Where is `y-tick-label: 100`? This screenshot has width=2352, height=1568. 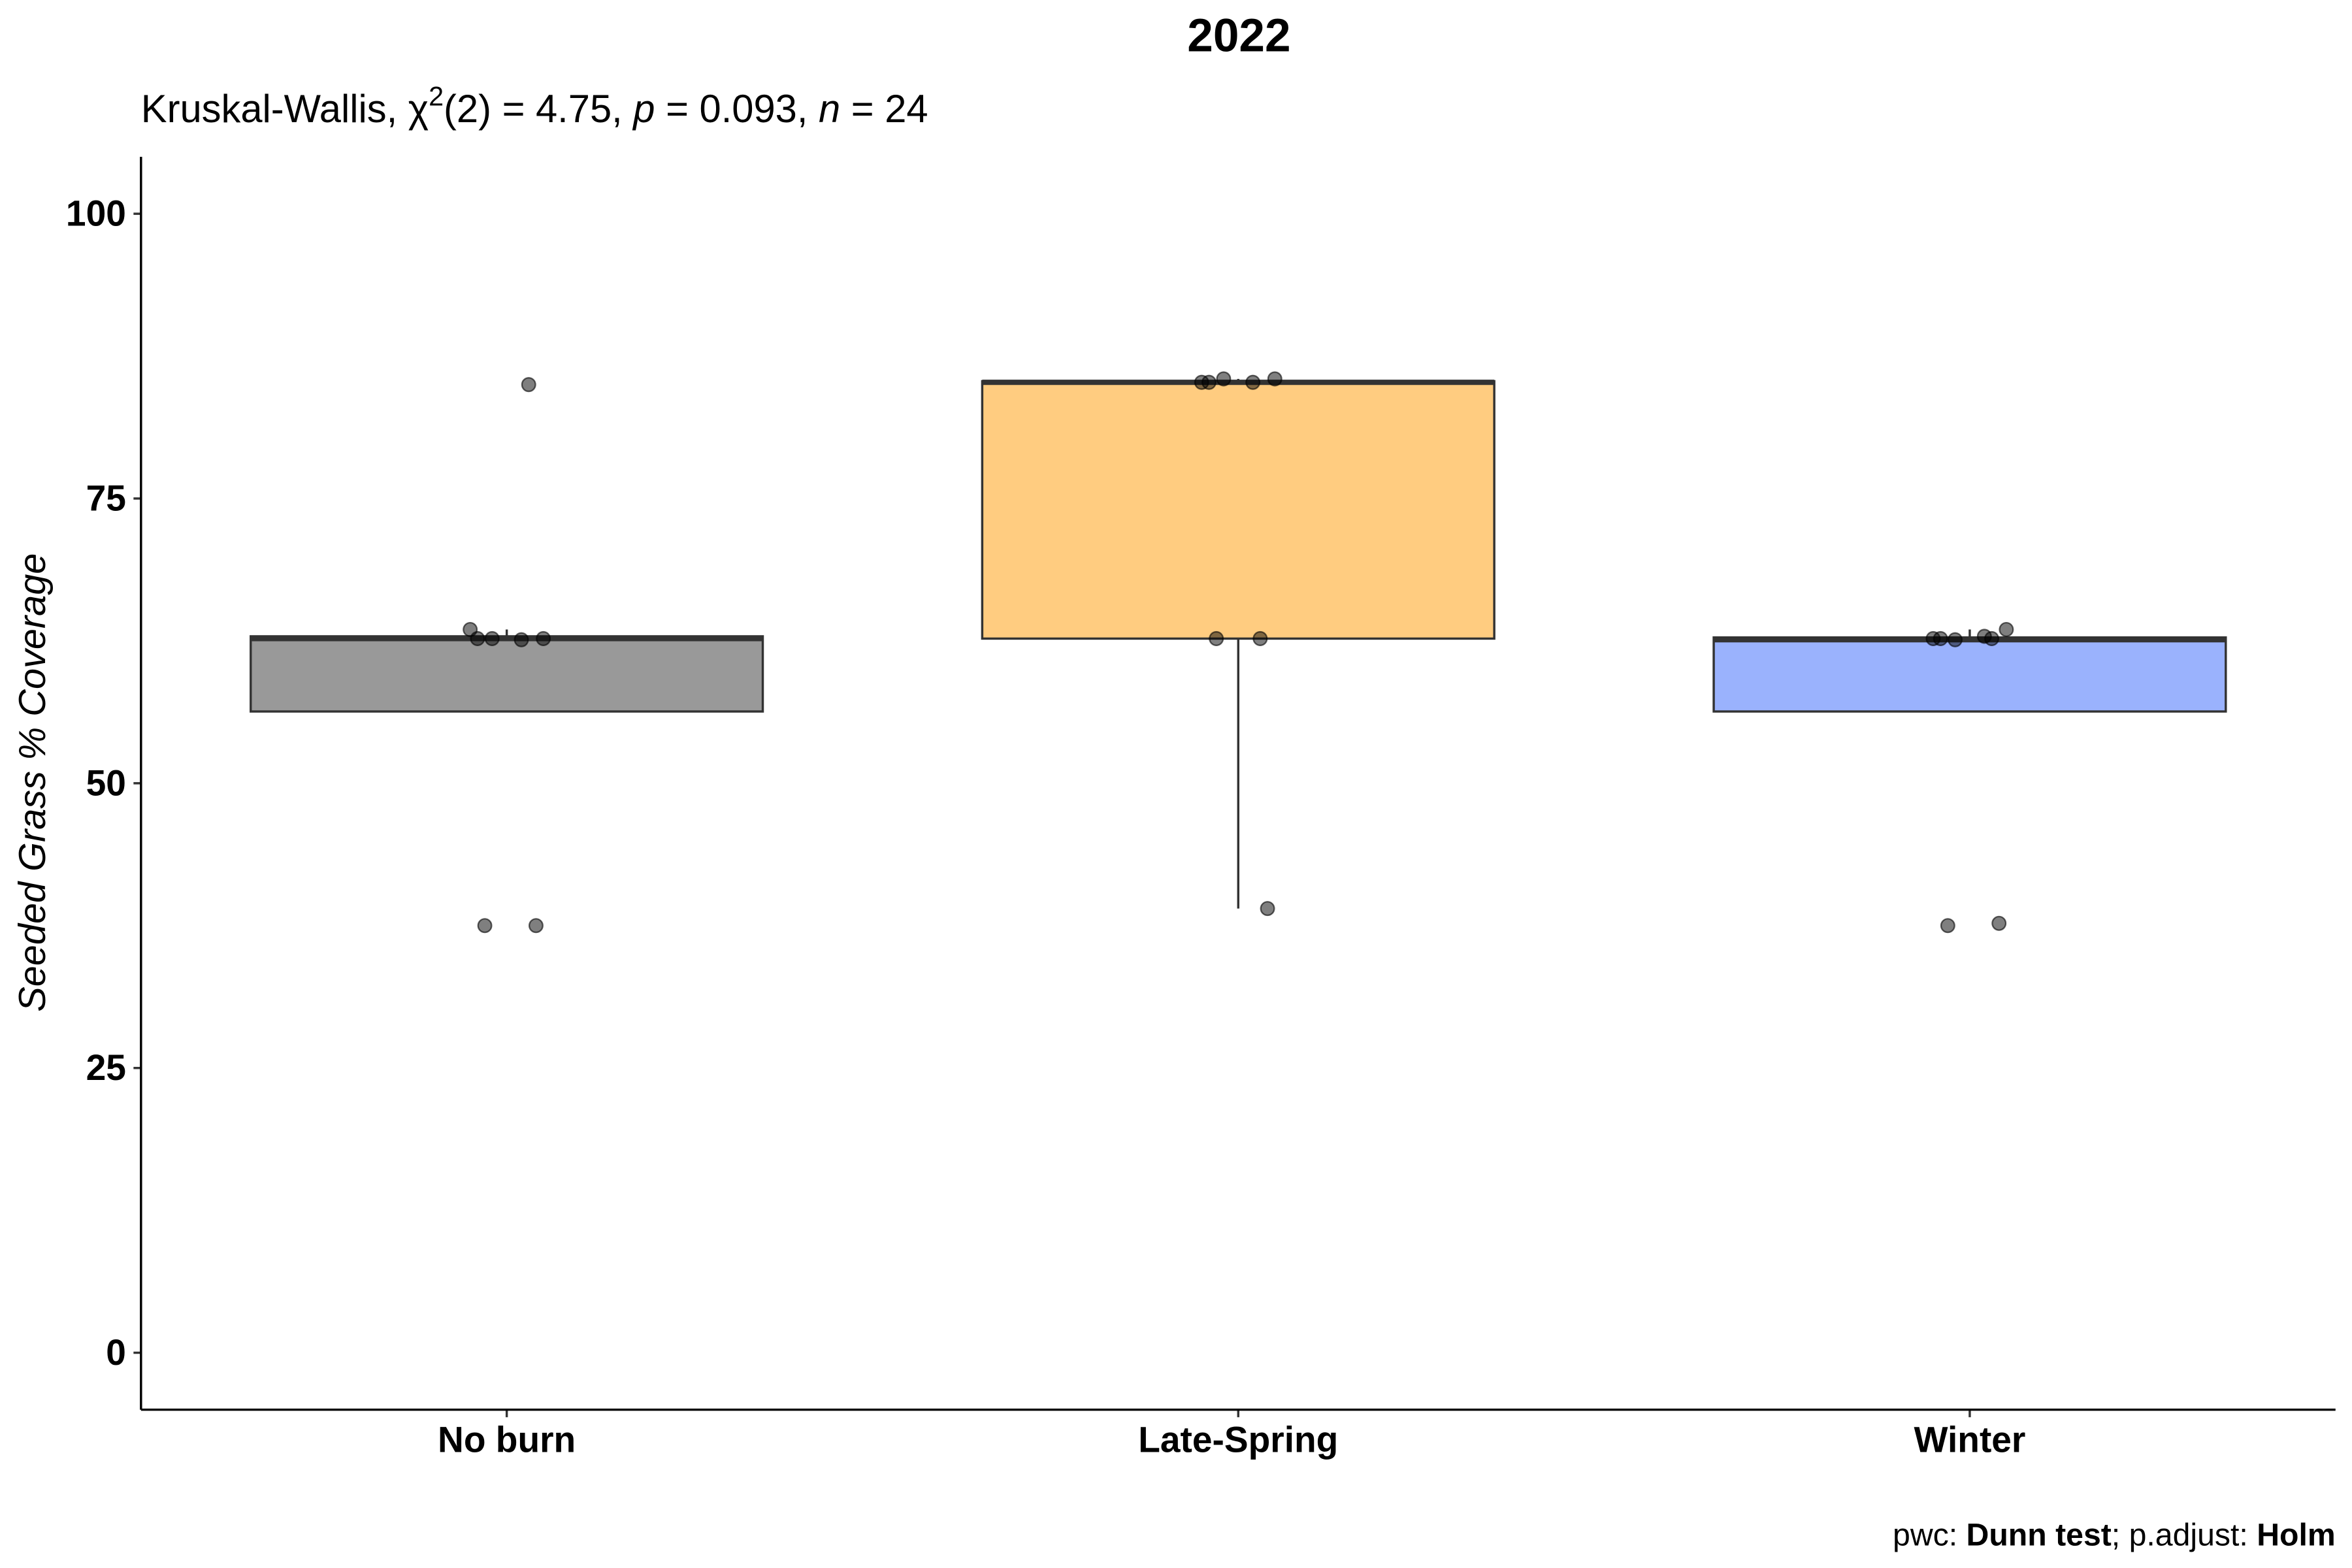 y-tick-label: 100 is located at coordinates (96, 213).